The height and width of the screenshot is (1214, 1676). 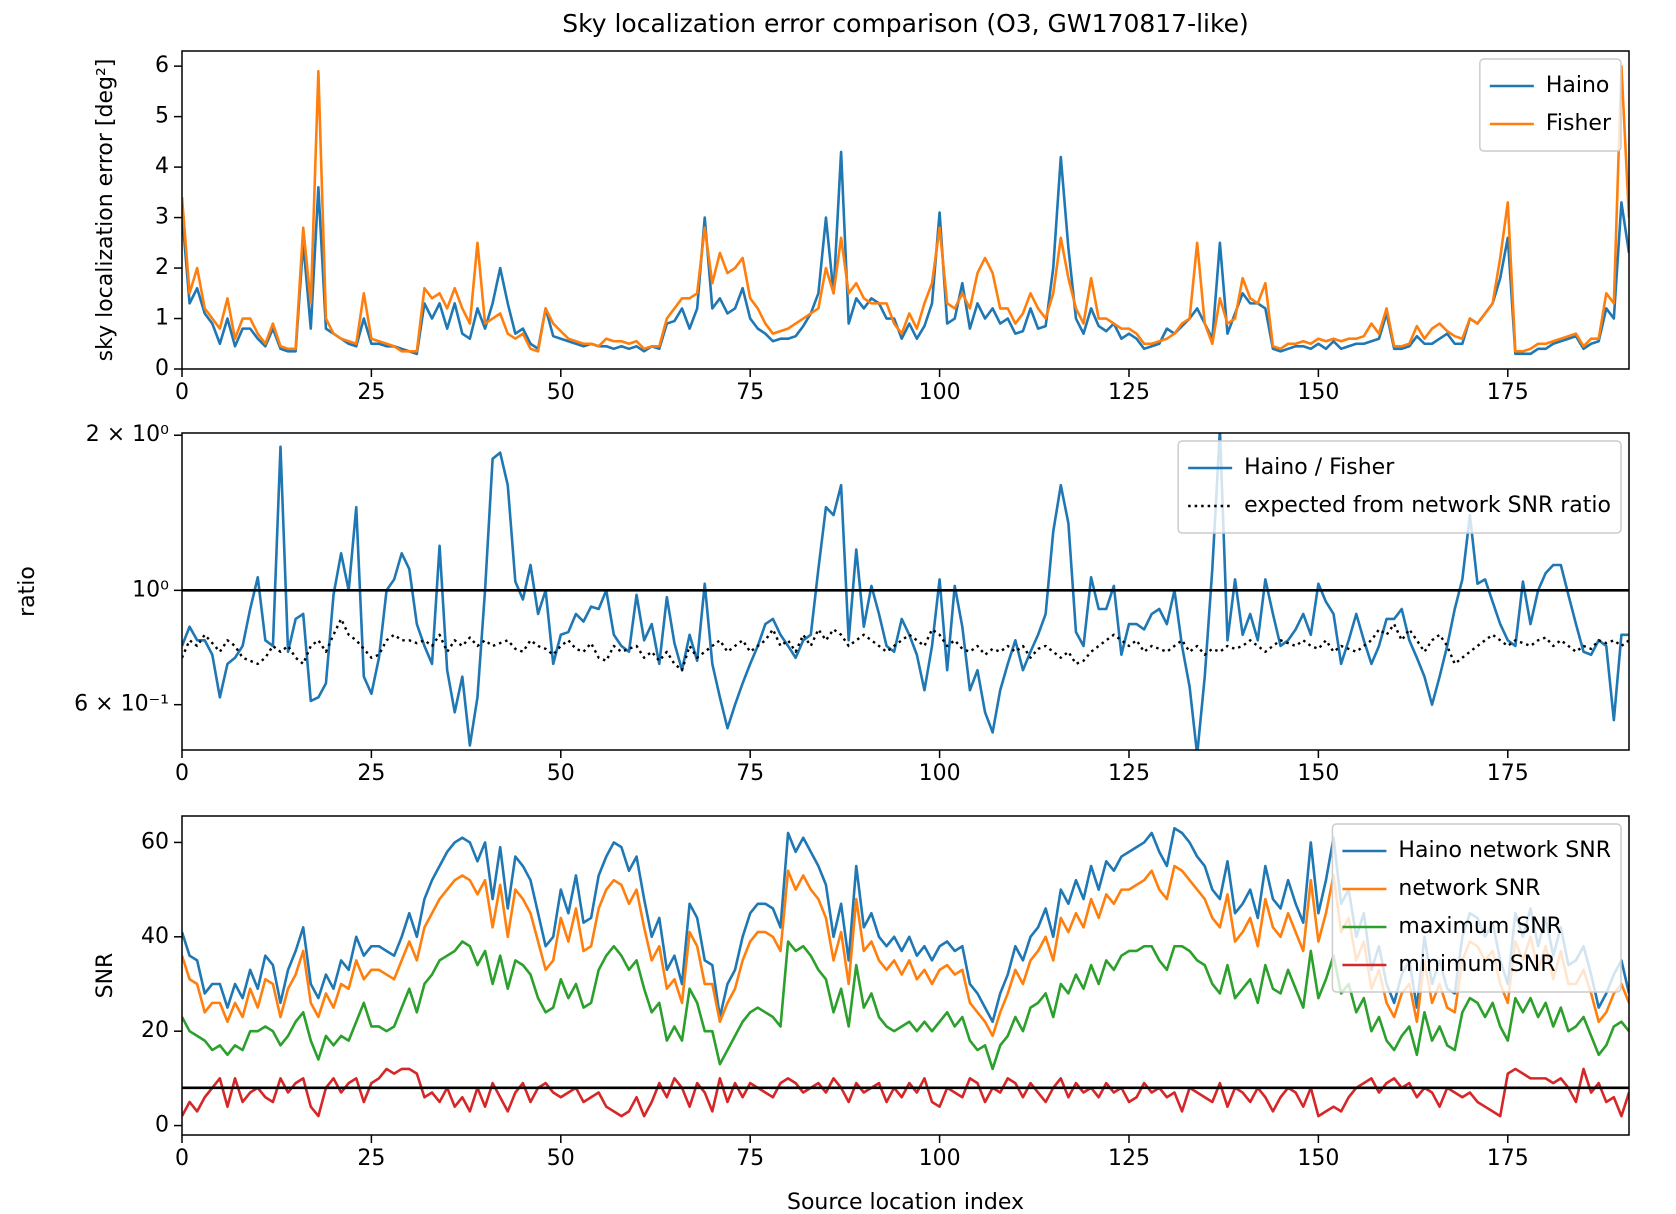 I want to click on y-tick-label: 2 × 10⁰, so click(x=127, y=434).